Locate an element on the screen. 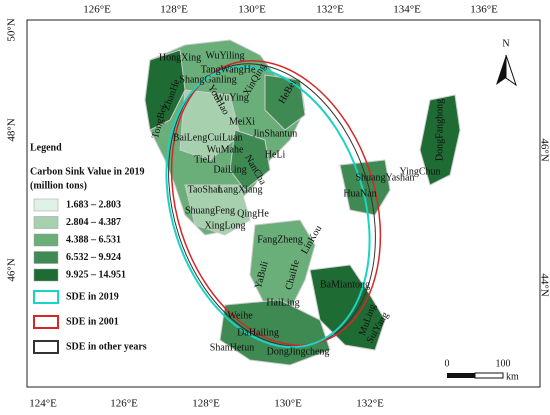 This screenshot has height=415, width=550. place-label: MeiXi is located at coordinates (242, 121).